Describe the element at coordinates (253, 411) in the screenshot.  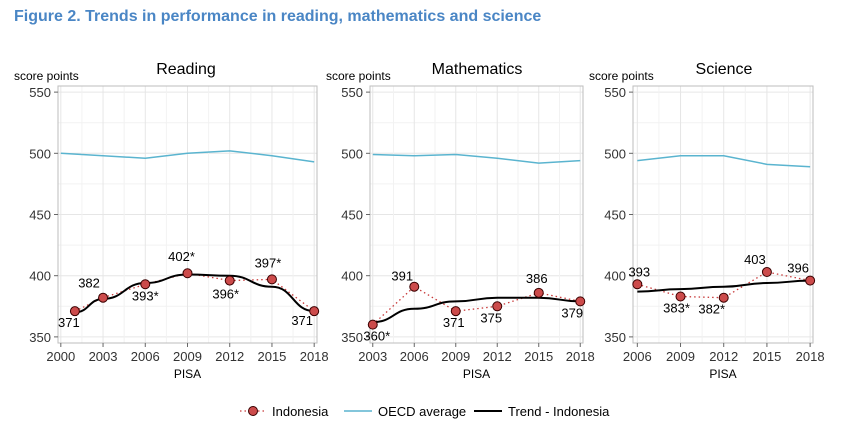
I see `legend-indonesia-swatch-point` at that location.